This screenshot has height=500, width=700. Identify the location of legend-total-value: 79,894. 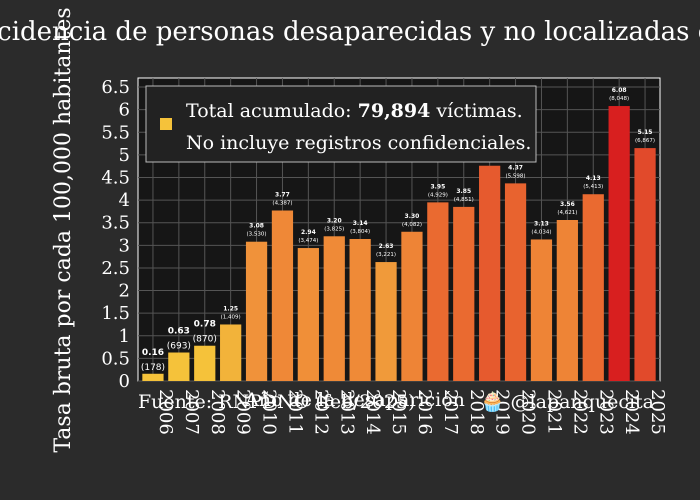
(394, 111).